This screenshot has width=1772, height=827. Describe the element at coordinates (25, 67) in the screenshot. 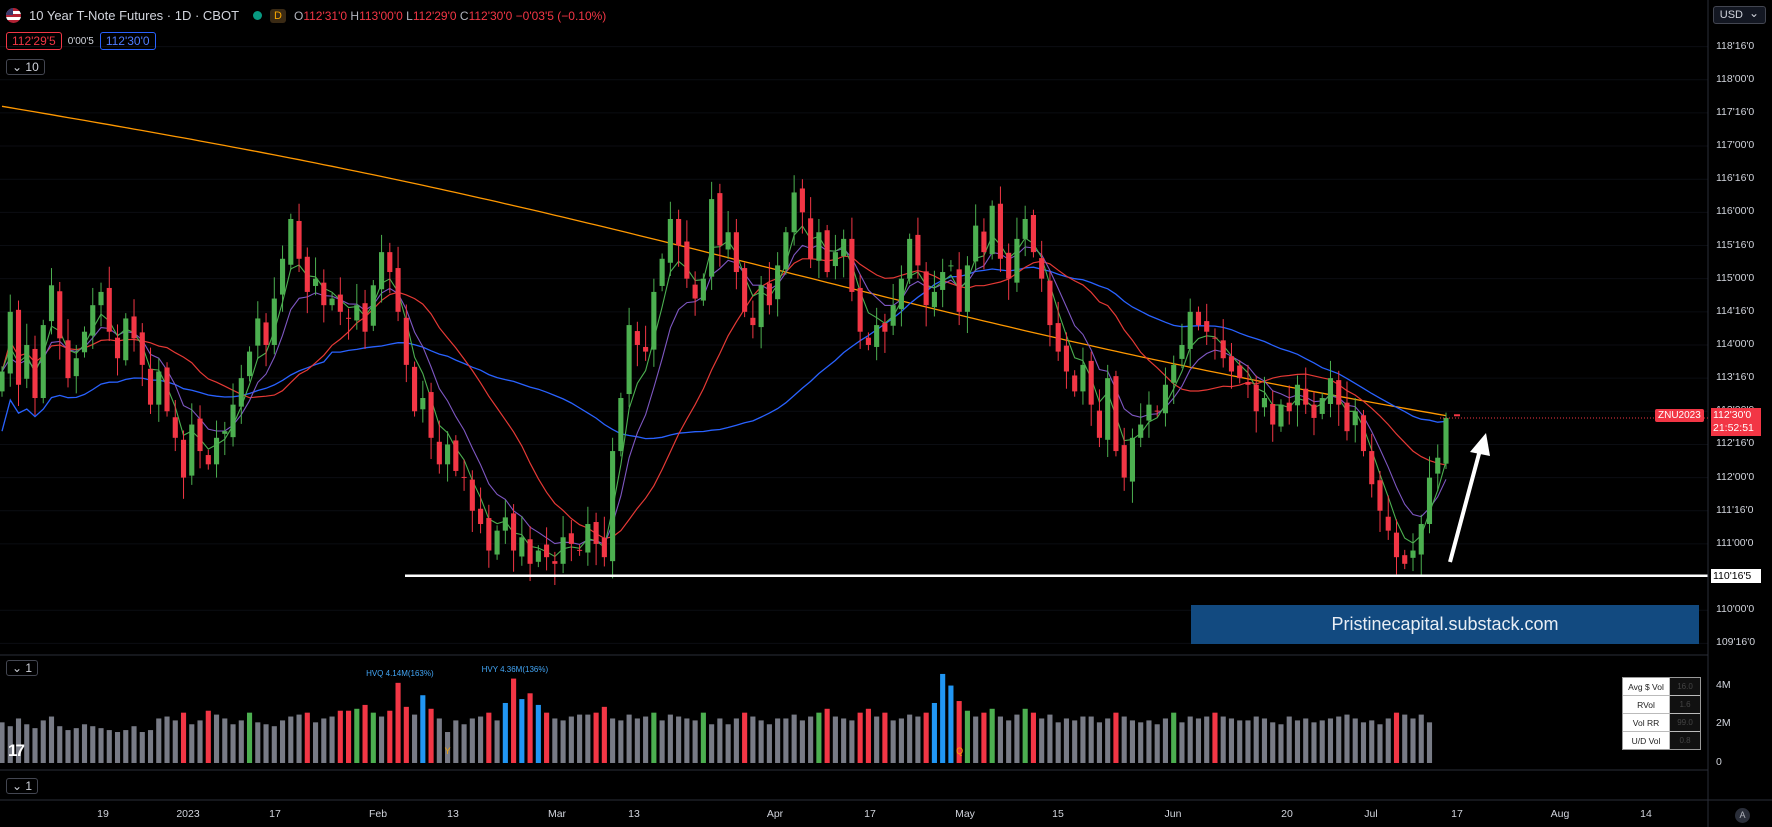

I see `indicators-toggle-main: ⌄ 10` at that location.